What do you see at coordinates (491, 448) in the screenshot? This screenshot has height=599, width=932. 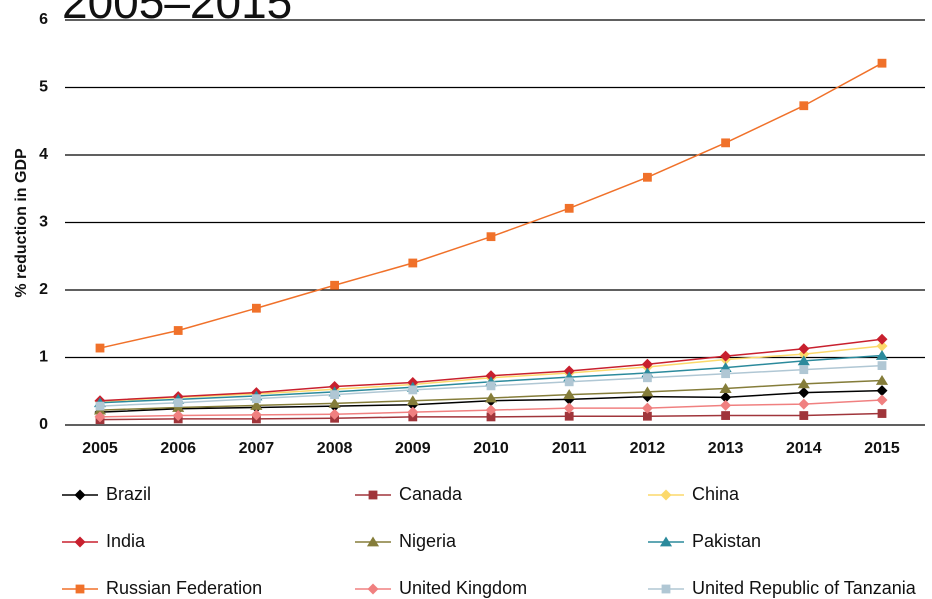 I see `x-tick-label: 2010` at bounding box center [491, 448].